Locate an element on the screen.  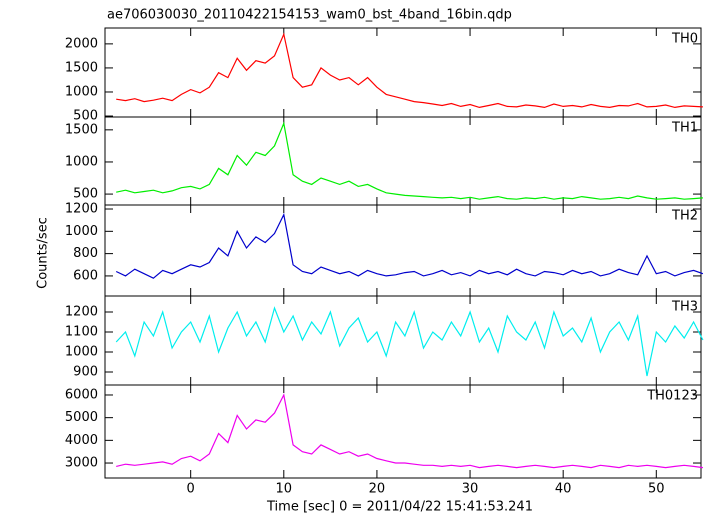
y-axis-label: Counts/sec is located at coordinates (43, 253).